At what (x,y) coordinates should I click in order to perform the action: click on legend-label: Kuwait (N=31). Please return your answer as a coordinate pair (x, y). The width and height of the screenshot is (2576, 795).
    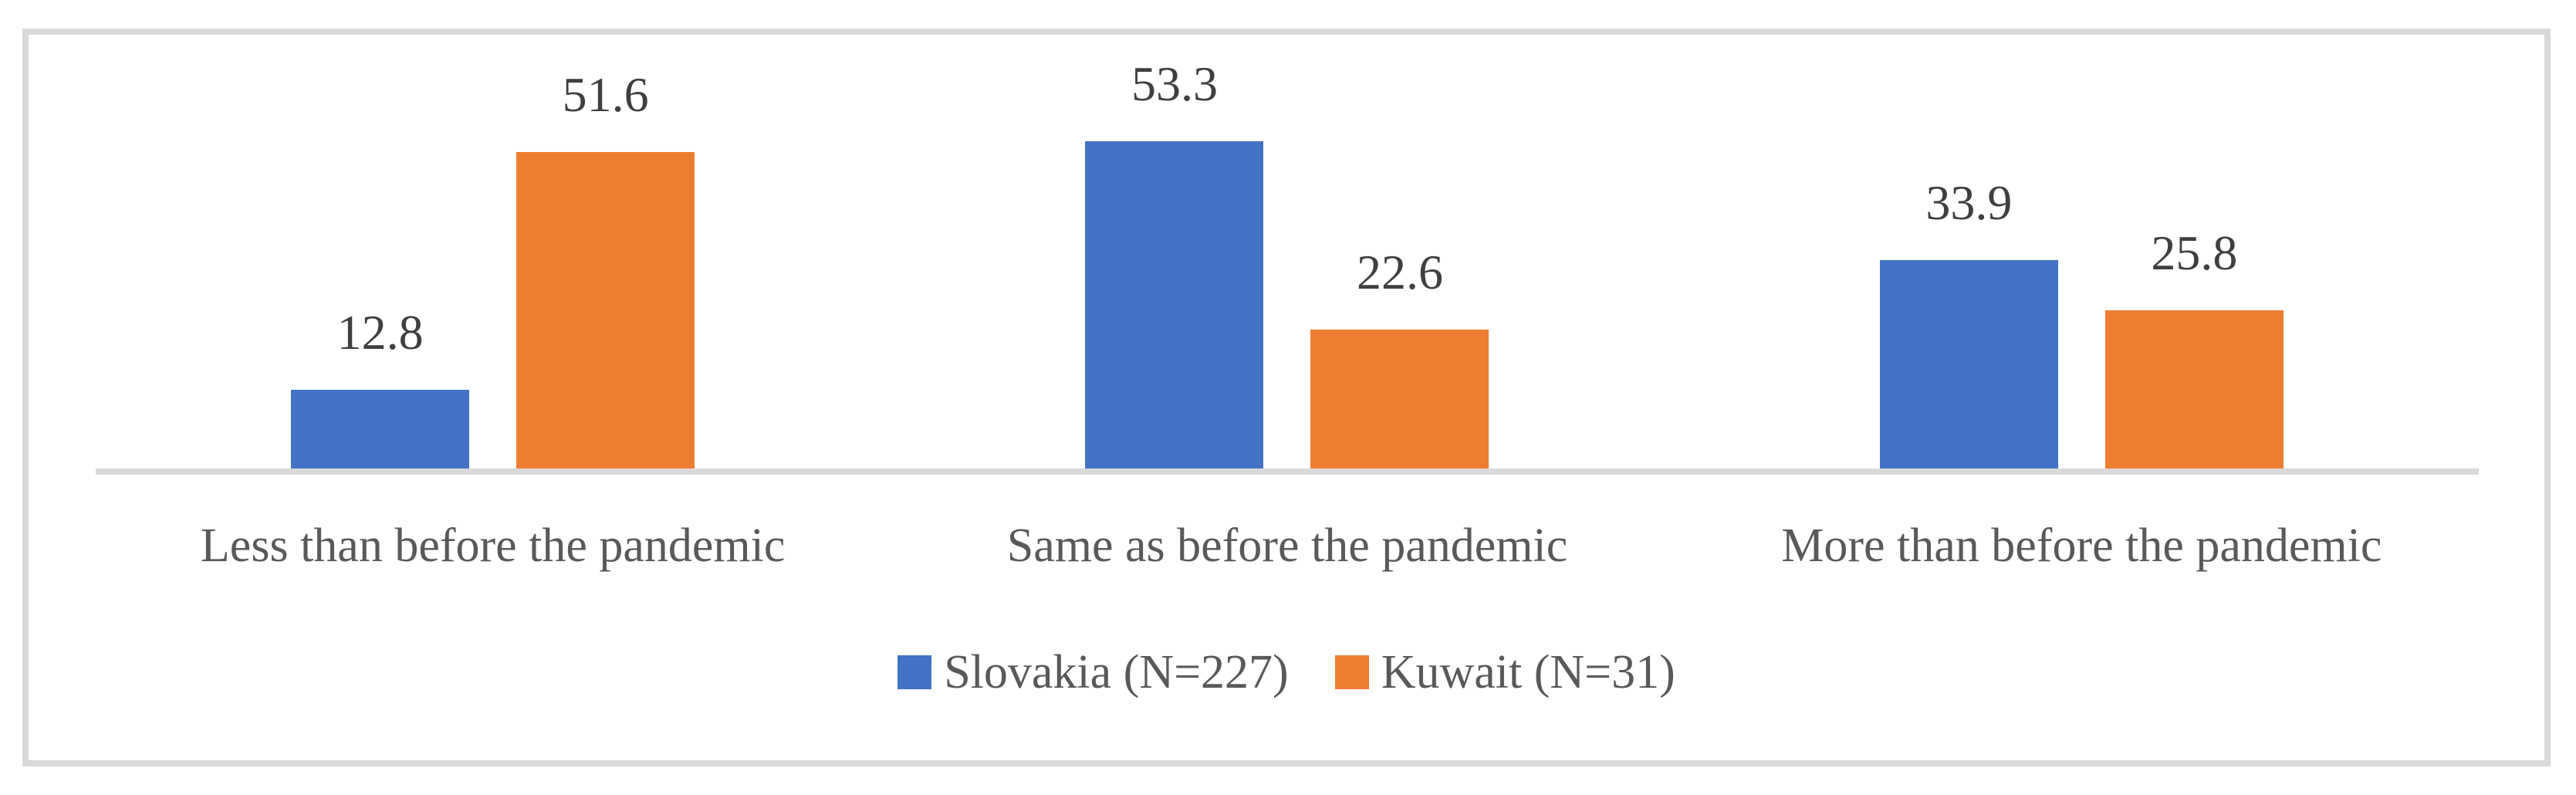
    Looking at the image, I should click on (1528, 672).